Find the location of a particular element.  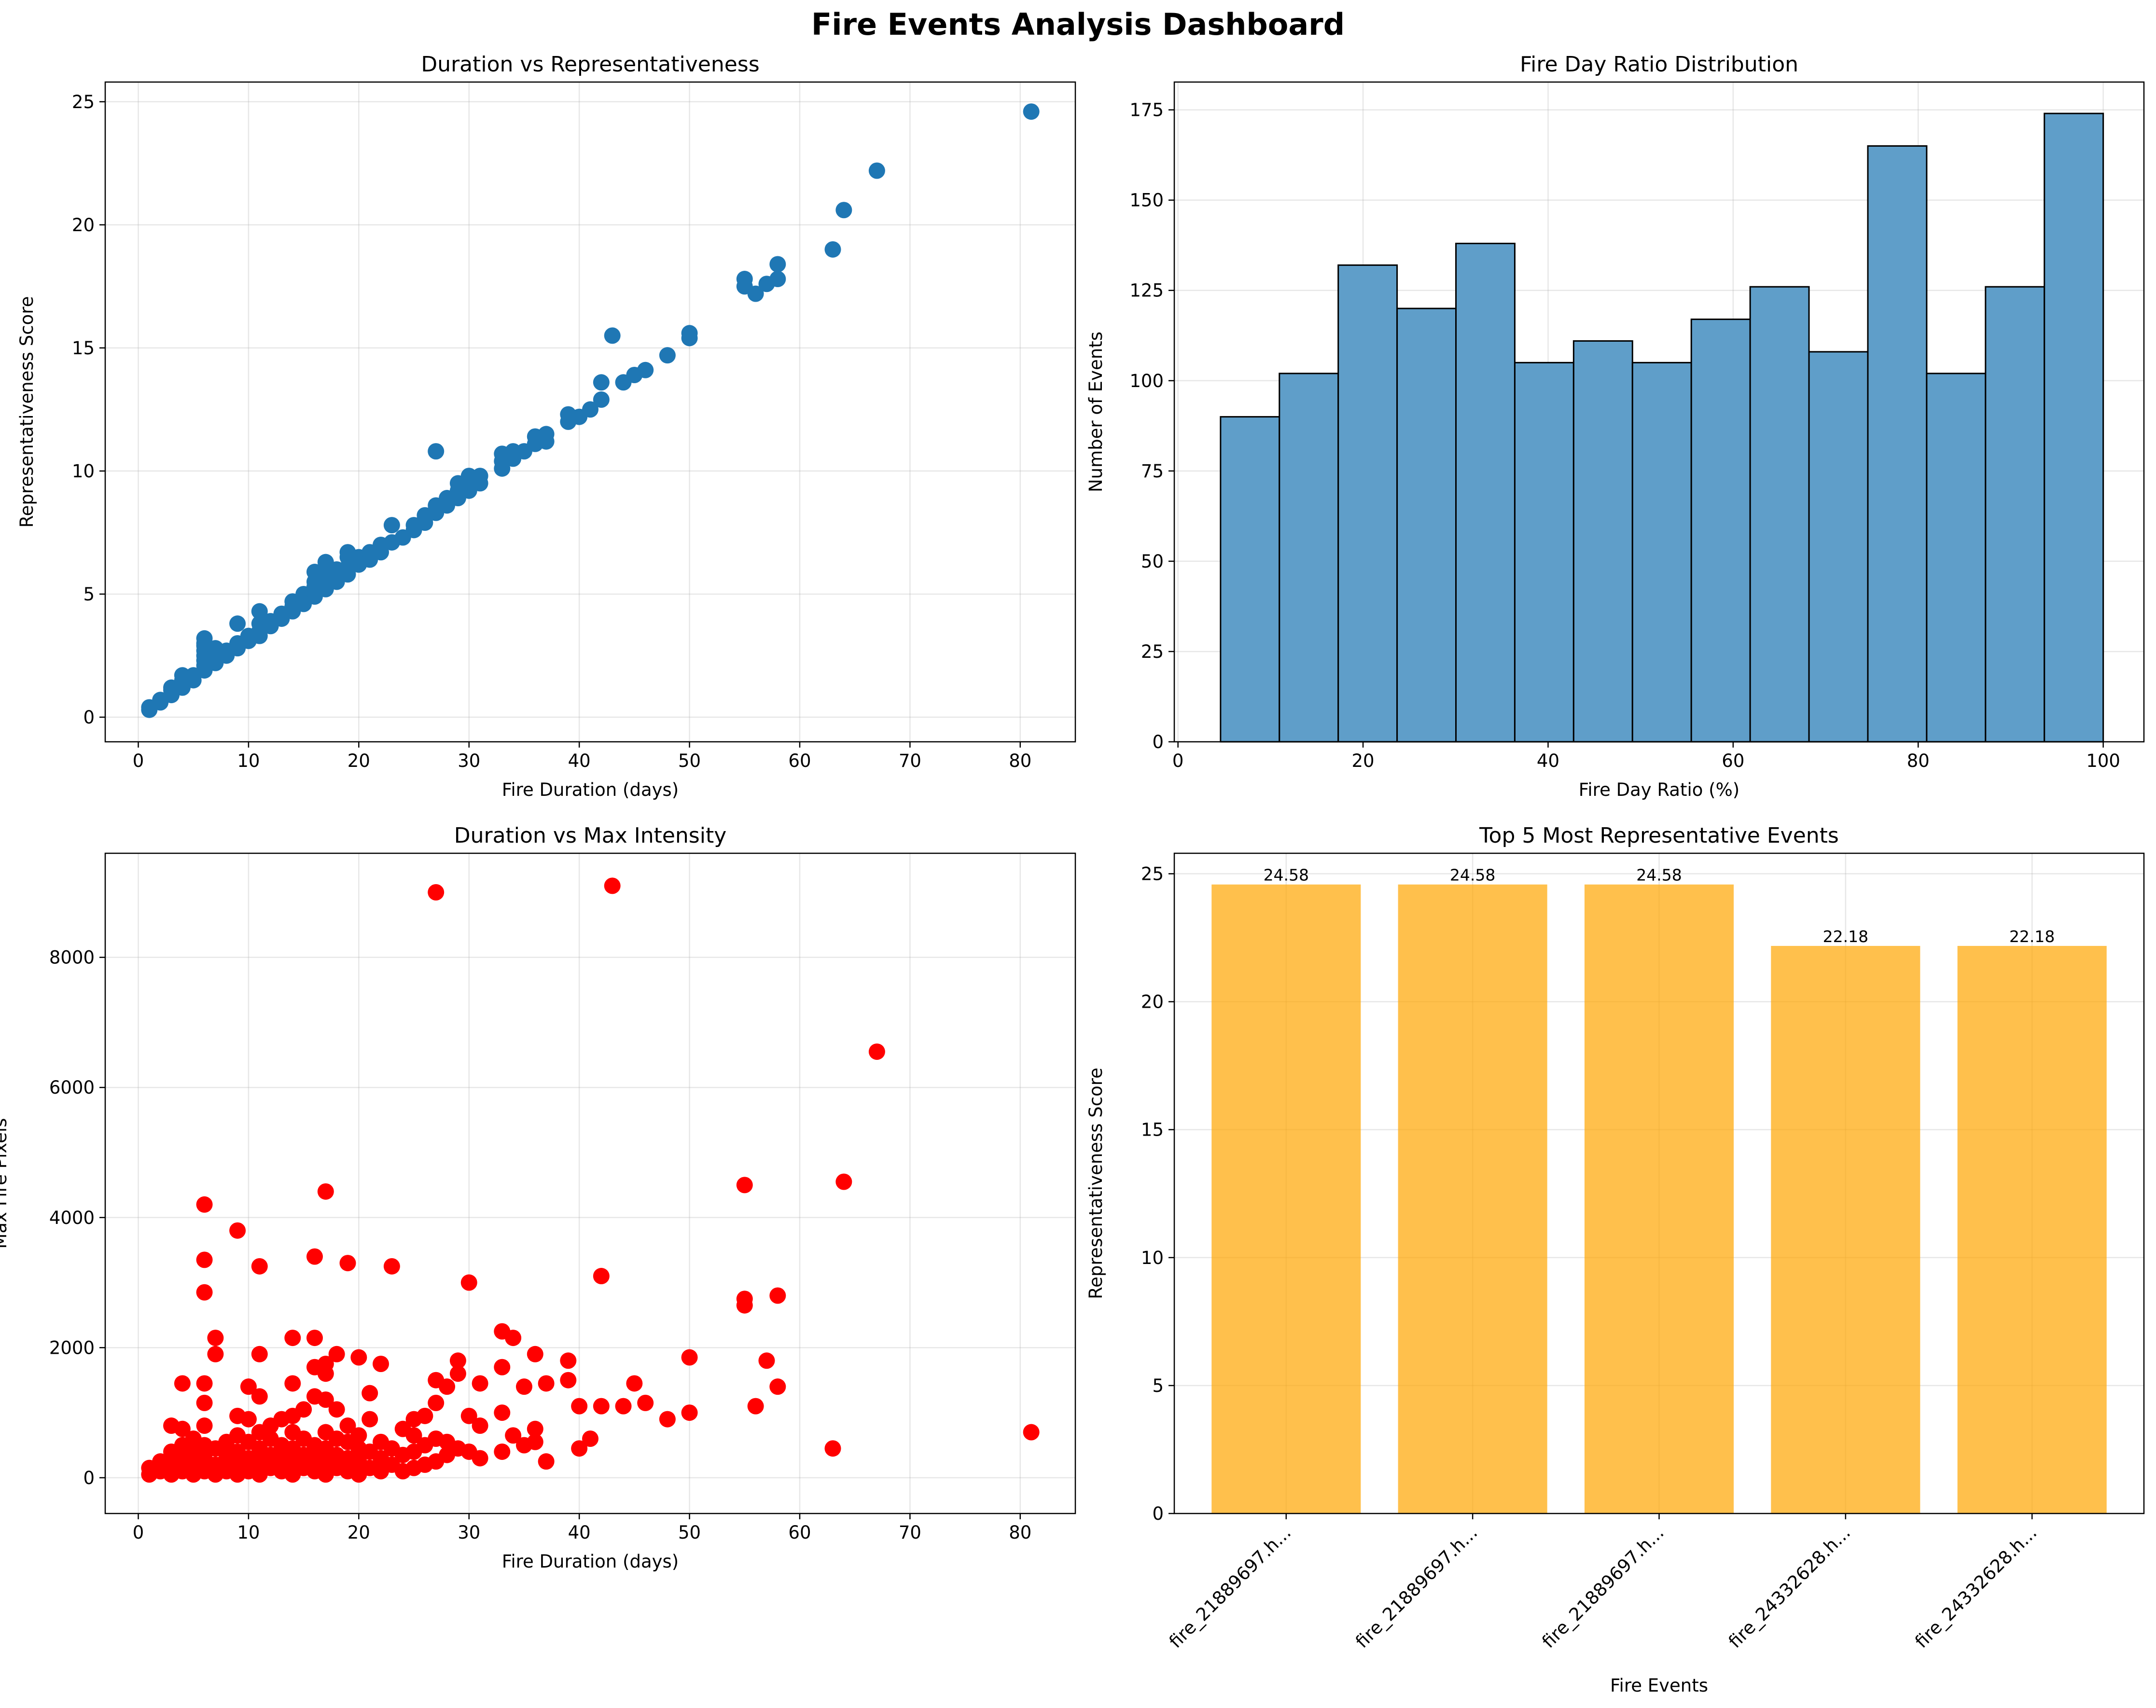

y-tick-label: 10 is located at coordinates (1152, 1258).